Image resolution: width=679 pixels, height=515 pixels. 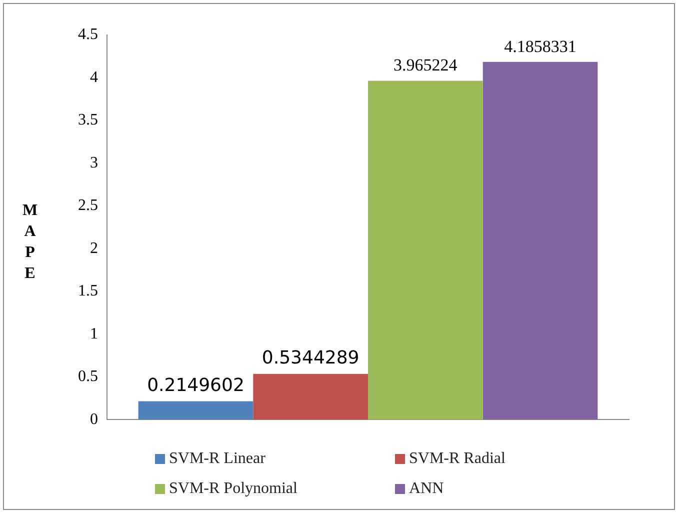 I want to click on legend-label: SVM-R Linear, so click(x=217, y=459).